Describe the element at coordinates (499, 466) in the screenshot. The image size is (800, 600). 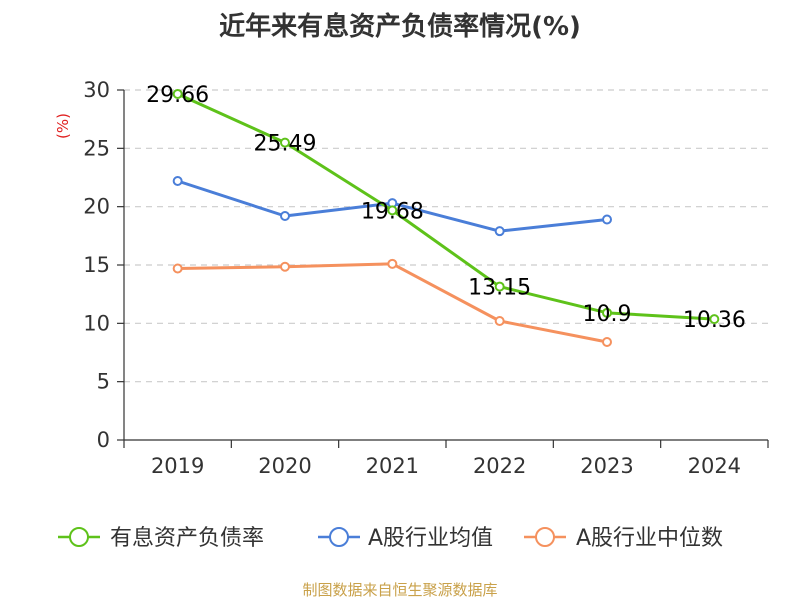
I see `x-tick-label: 2022` at that location.